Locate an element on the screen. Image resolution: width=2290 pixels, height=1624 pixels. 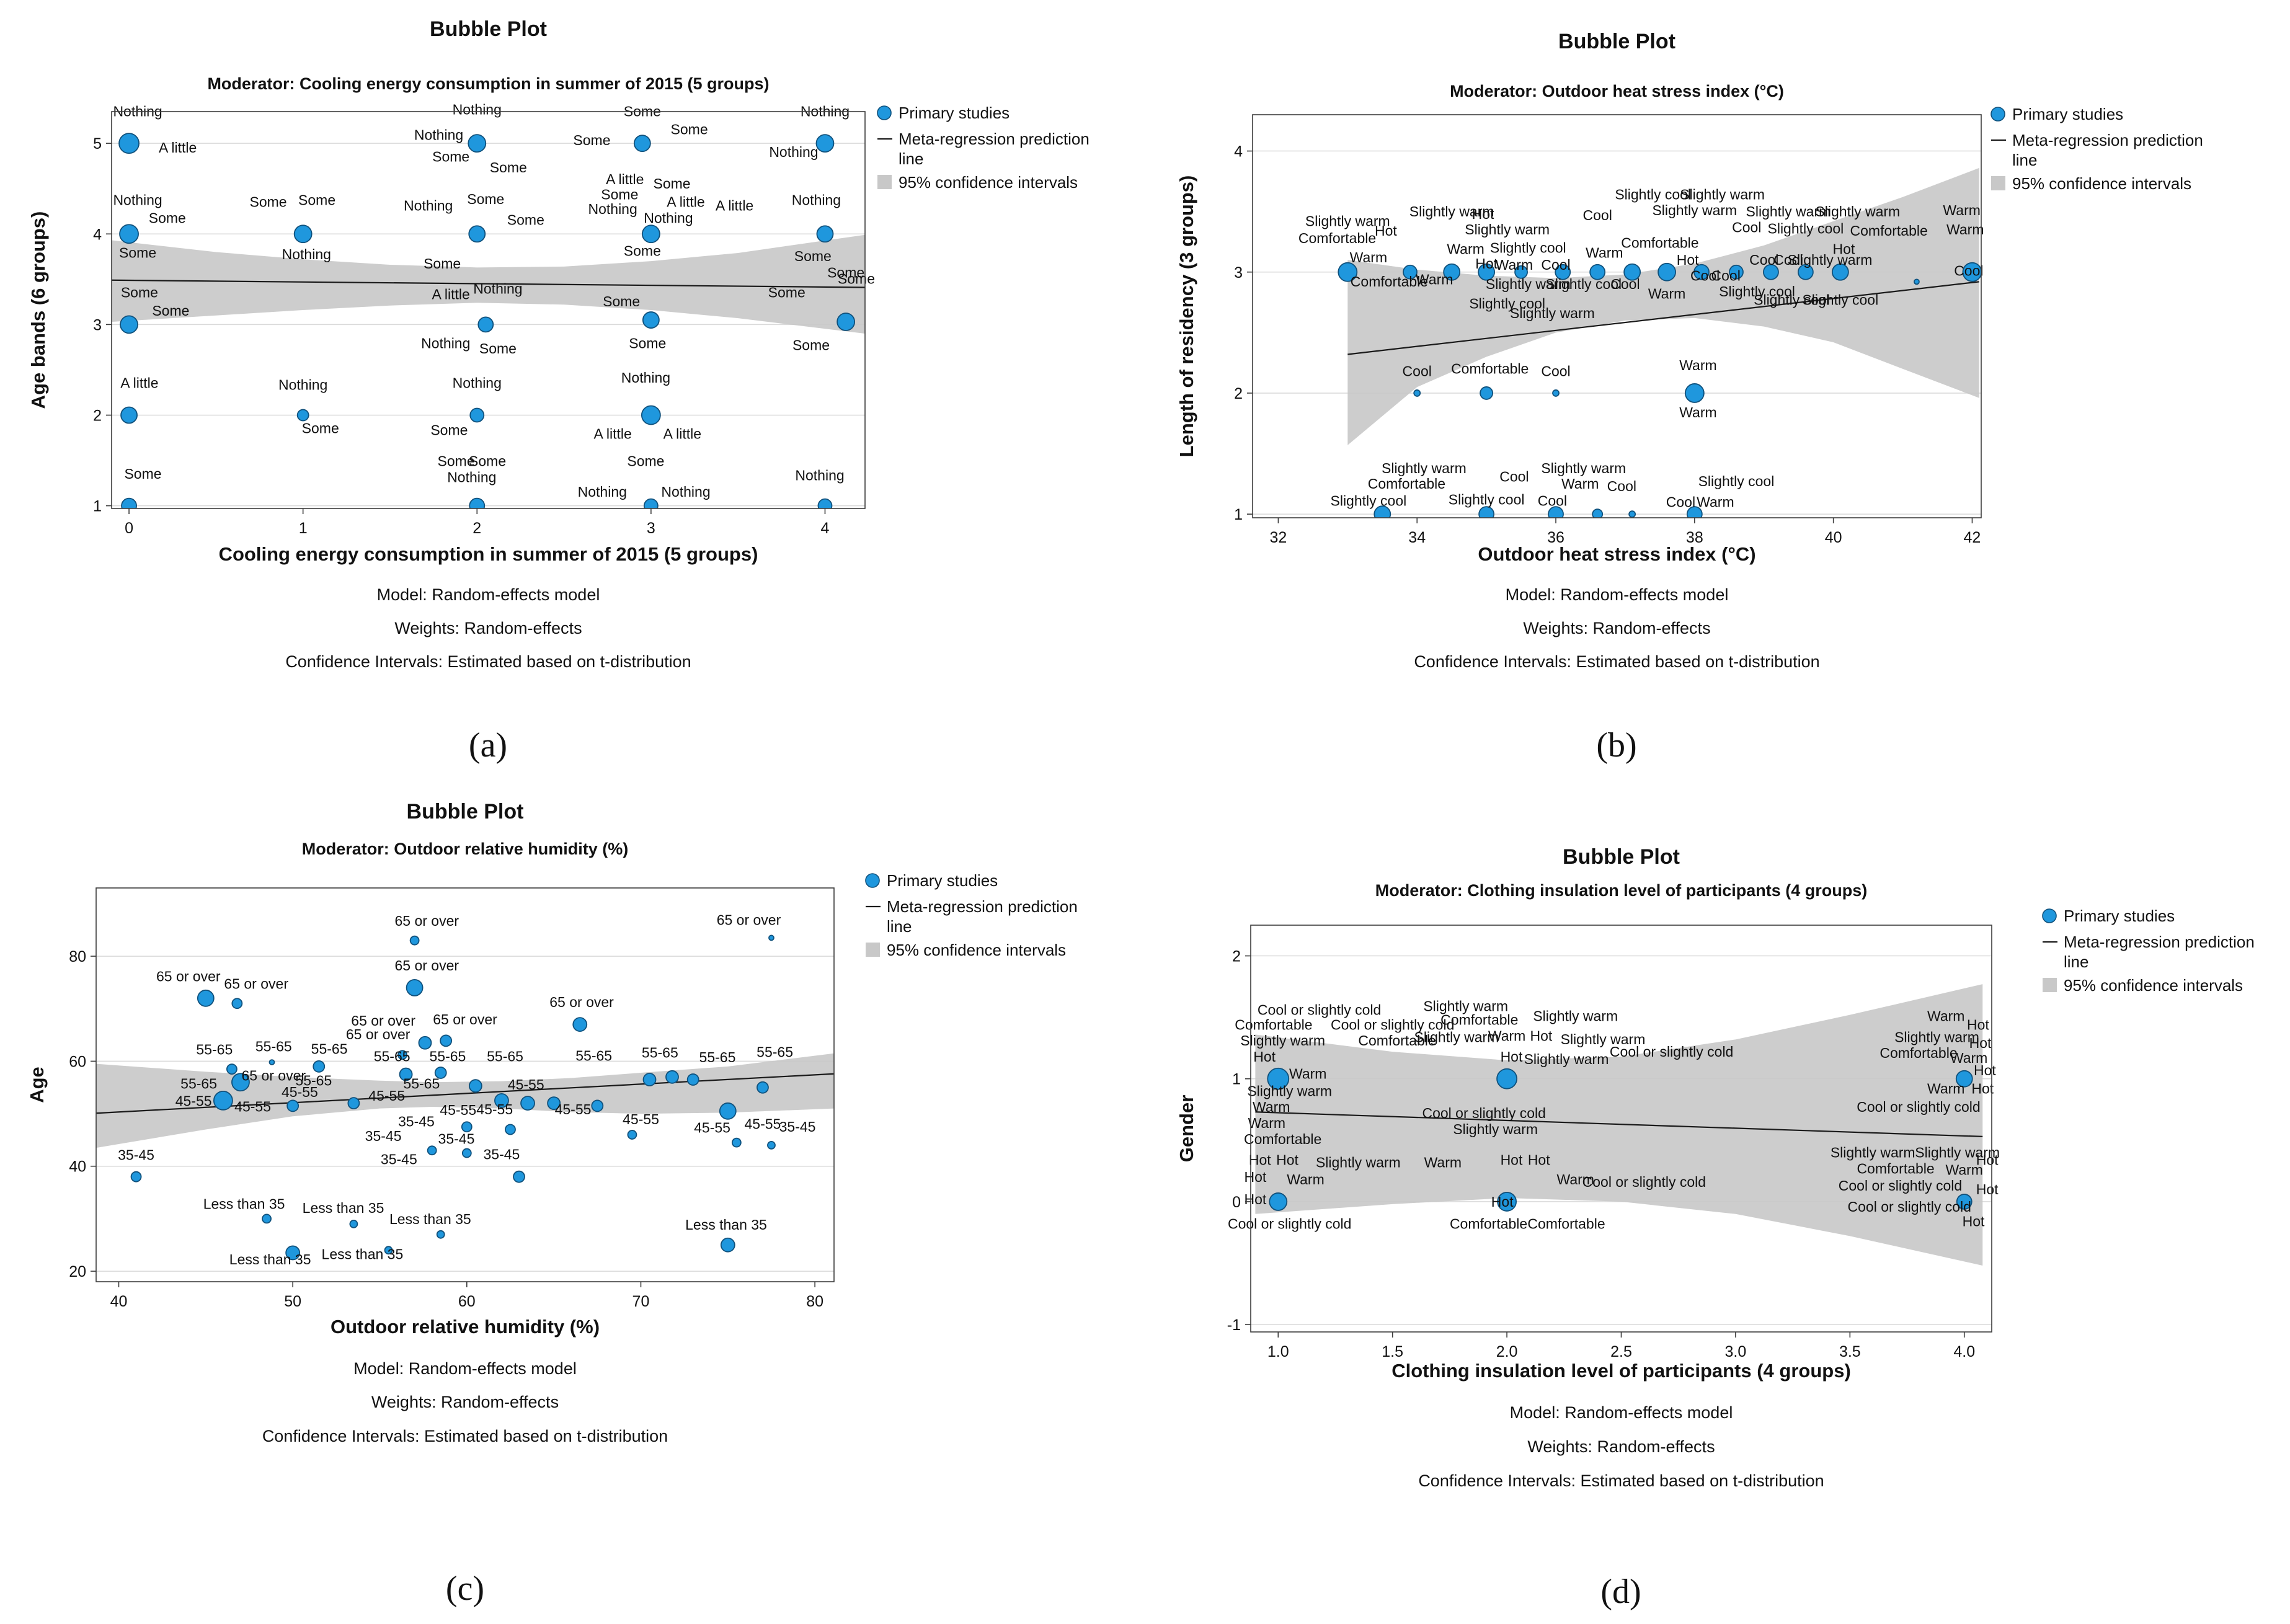
svg-text: 95% confidence intervals is located at coordinates (988, 182).